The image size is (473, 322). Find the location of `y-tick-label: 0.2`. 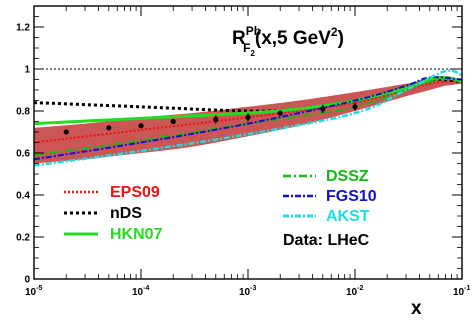

y-tick-label: 0.2 is located at coordinates (23, 238).